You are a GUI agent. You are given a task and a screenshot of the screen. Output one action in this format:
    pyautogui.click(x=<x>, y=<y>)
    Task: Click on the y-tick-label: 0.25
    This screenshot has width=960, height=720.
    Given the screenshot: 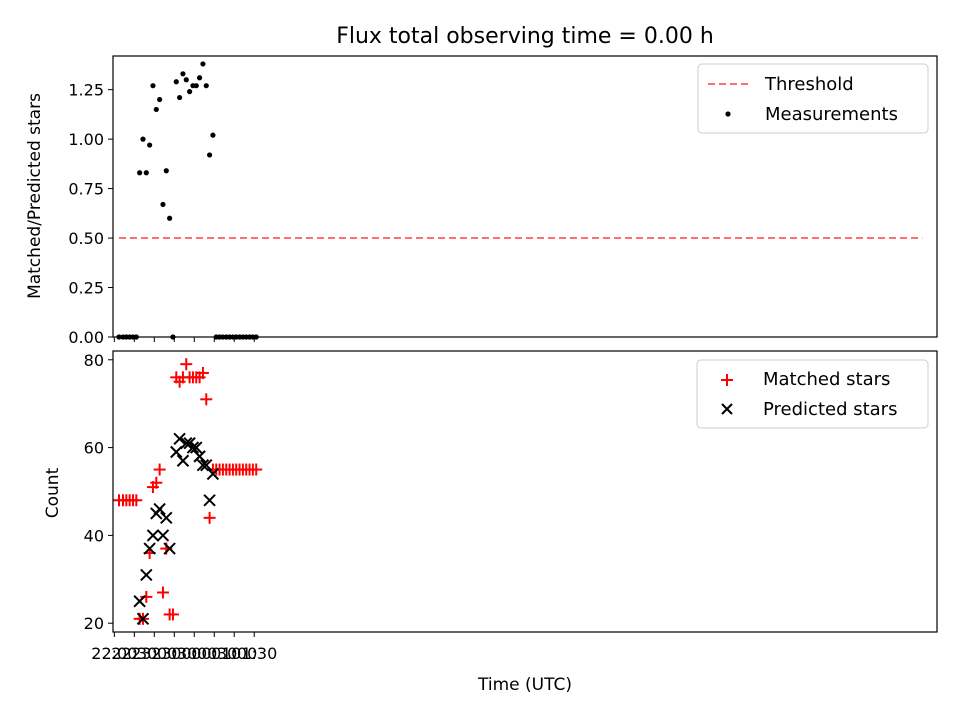 What is the action you would take?
    pyautogui.click(x=86, y=288)
    